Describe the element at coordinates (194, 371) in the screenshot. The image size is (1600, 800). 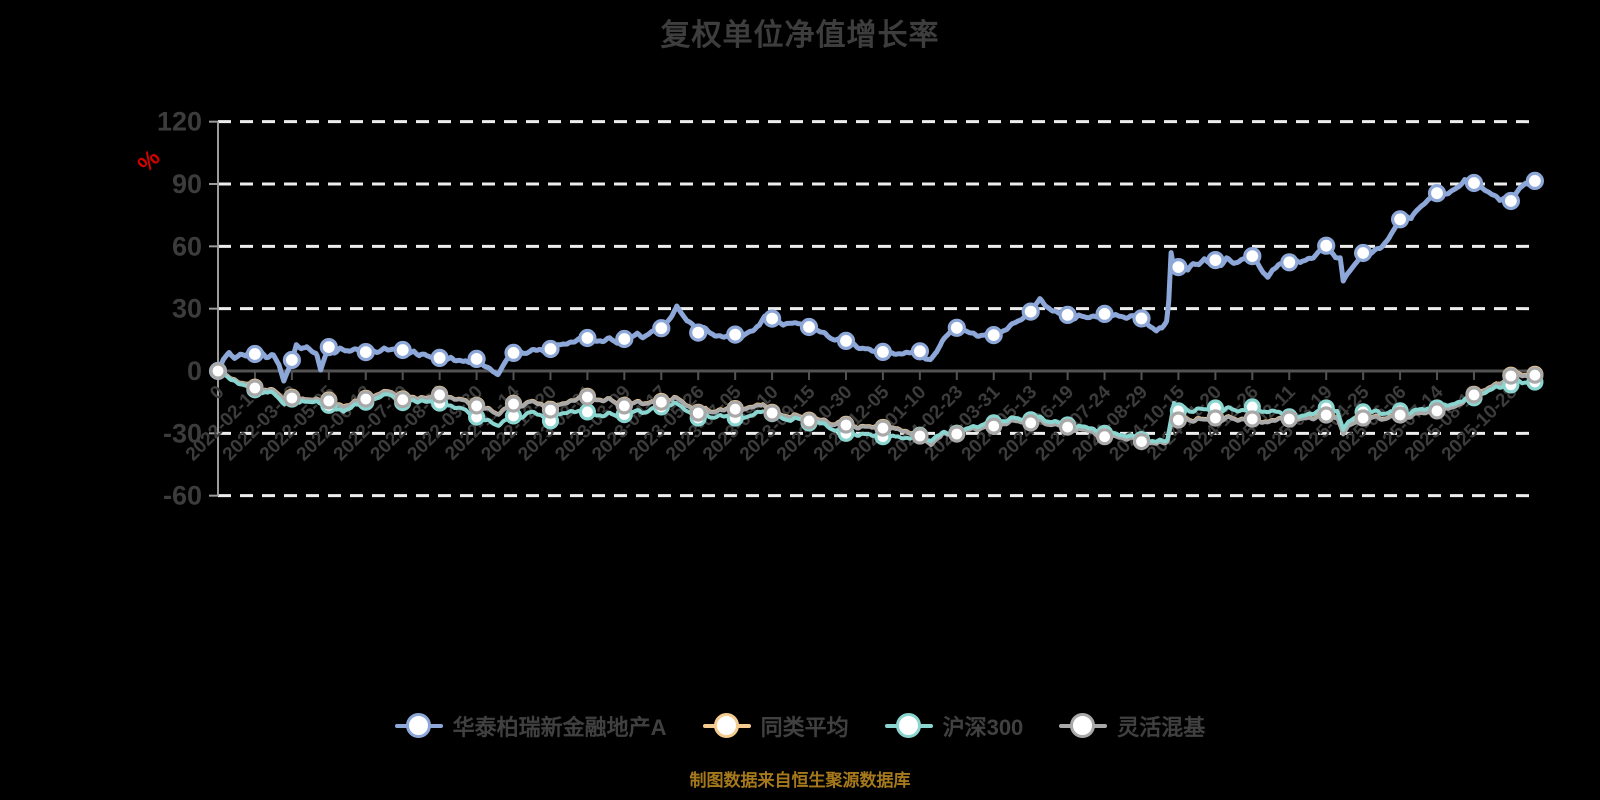
I see `svg-text: 0` at that location.